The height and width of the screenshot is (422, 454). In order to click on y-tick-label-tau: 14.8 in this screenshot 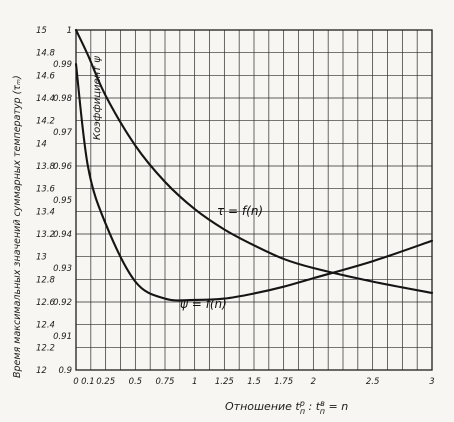, I will do `click(46, 54)`.